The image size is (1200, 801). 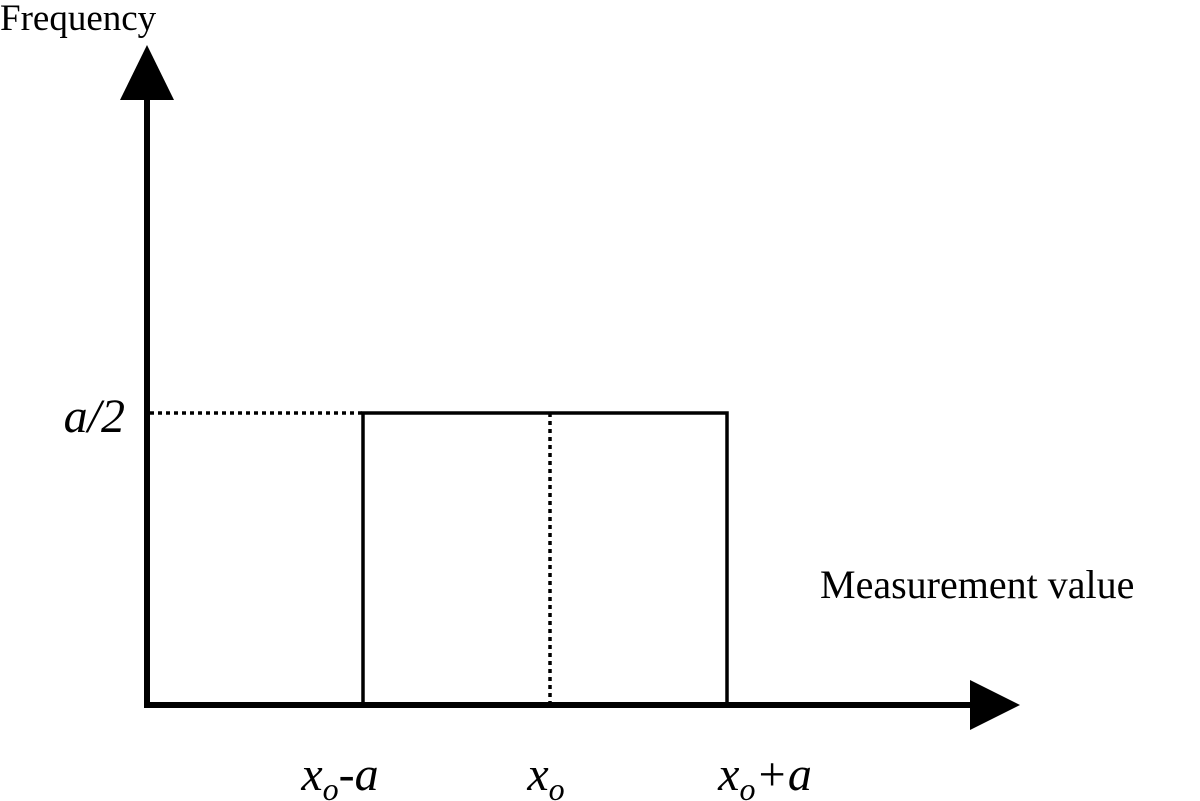 I want to click on y-axis-arrow, so click(x=147, y=72).